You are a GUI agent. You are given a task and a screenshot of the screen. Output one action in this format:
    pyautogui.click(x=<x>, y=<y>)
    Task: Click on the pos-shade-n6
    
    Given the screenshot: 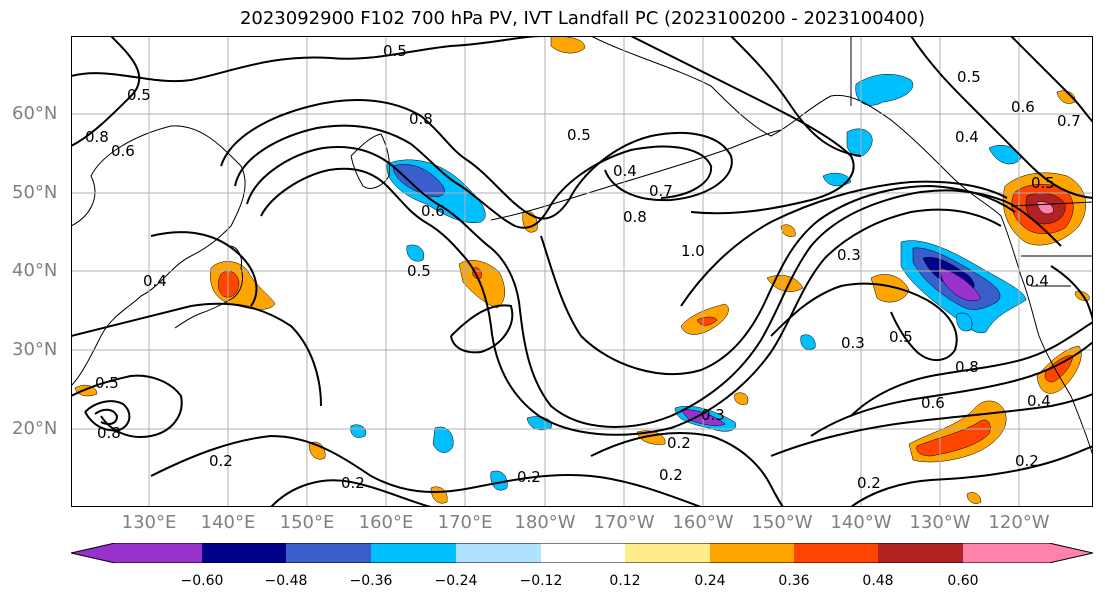 What is the action you would take?
    pyautogui.click(x=741, y=398)
    